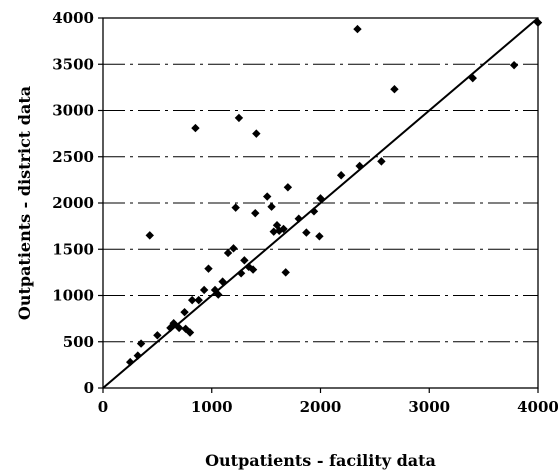  What do you see at coordinates (73, 296) in the screenshot?
I see `y-tick-label: 1000` at bounding box center [73, 296].